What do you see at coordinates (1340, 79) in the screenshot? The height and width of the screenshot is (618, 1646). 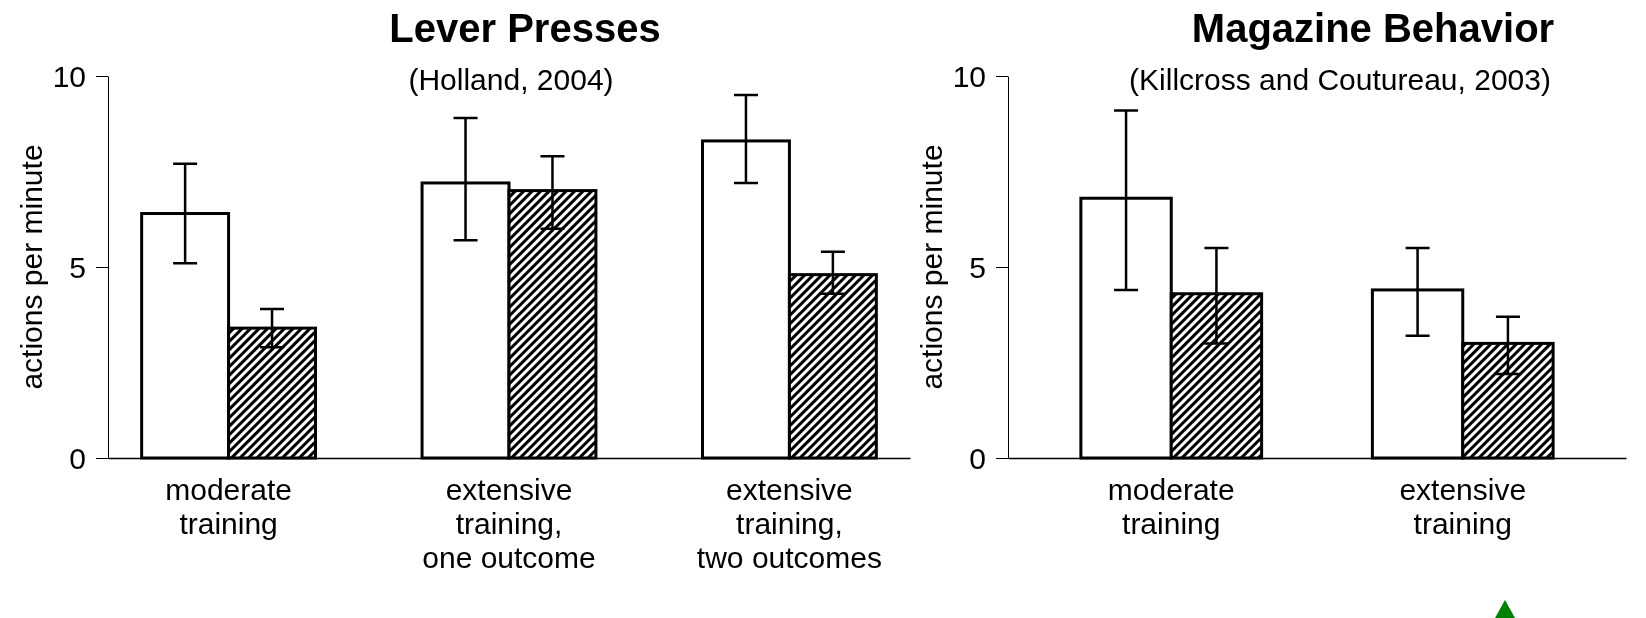 I see `chart-subtitle: (Killcross and Coutureau, 2003)` at bounding box center [1340, 79].